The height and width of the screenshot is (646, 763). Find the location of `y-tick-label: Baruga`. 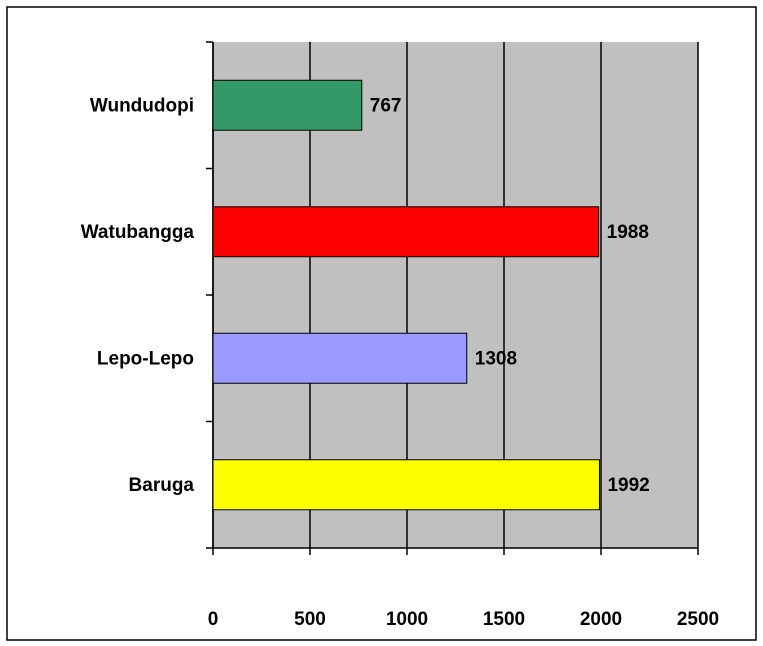

y-tick-label: Baruga is located at coordinates (162, 485).